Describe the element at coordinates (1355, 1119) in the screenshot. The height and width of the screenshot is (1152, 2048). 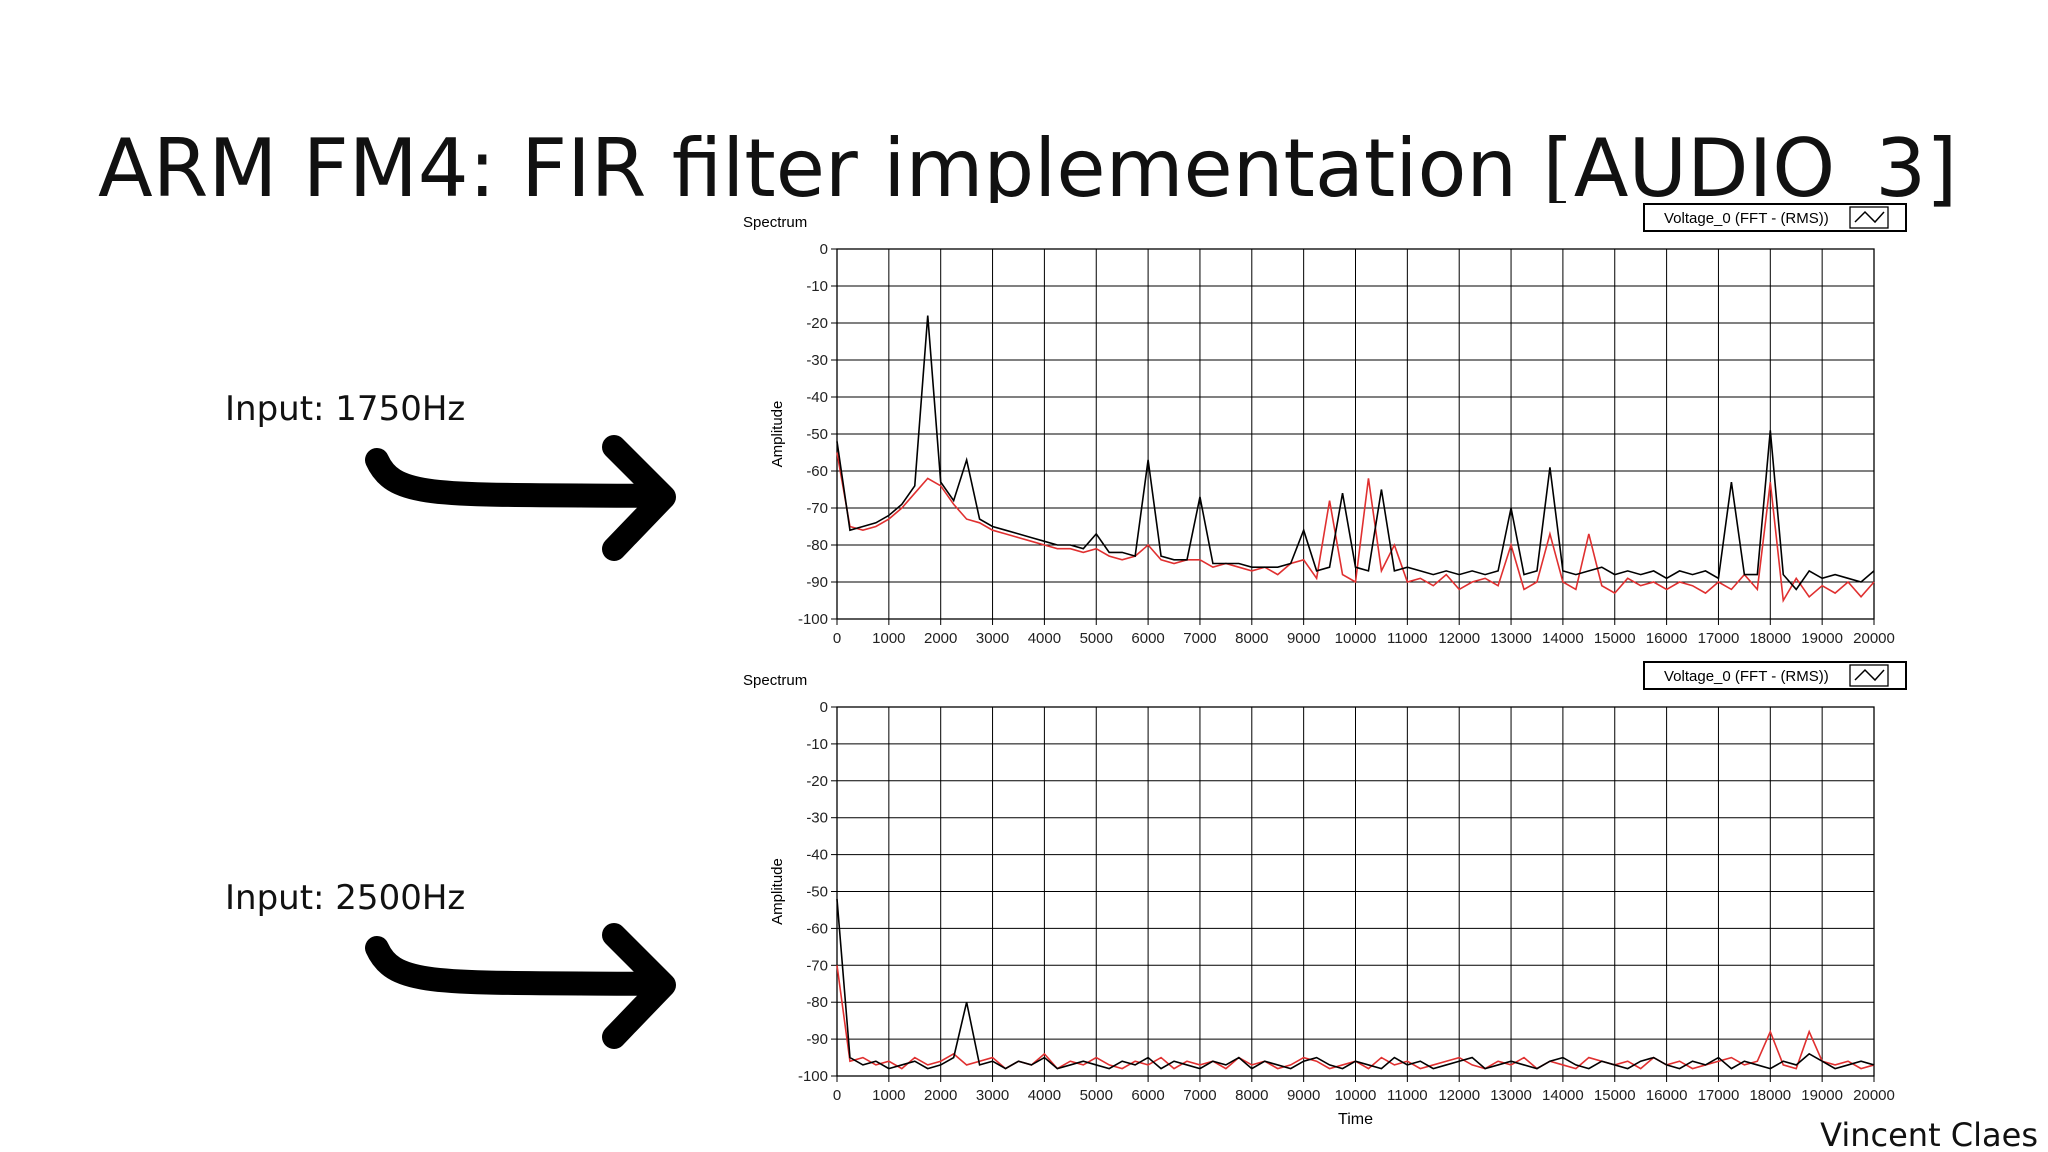
I see `x-axis-label: Time` at that location.